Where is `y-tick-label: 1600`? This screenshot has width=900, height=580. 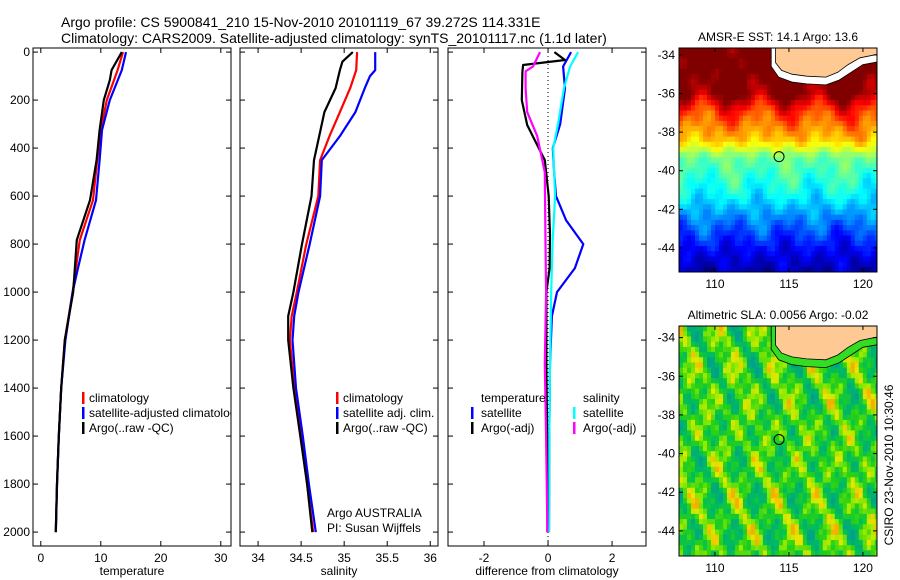
y-tick-label: 1600 is located at coordinates (16, 436).